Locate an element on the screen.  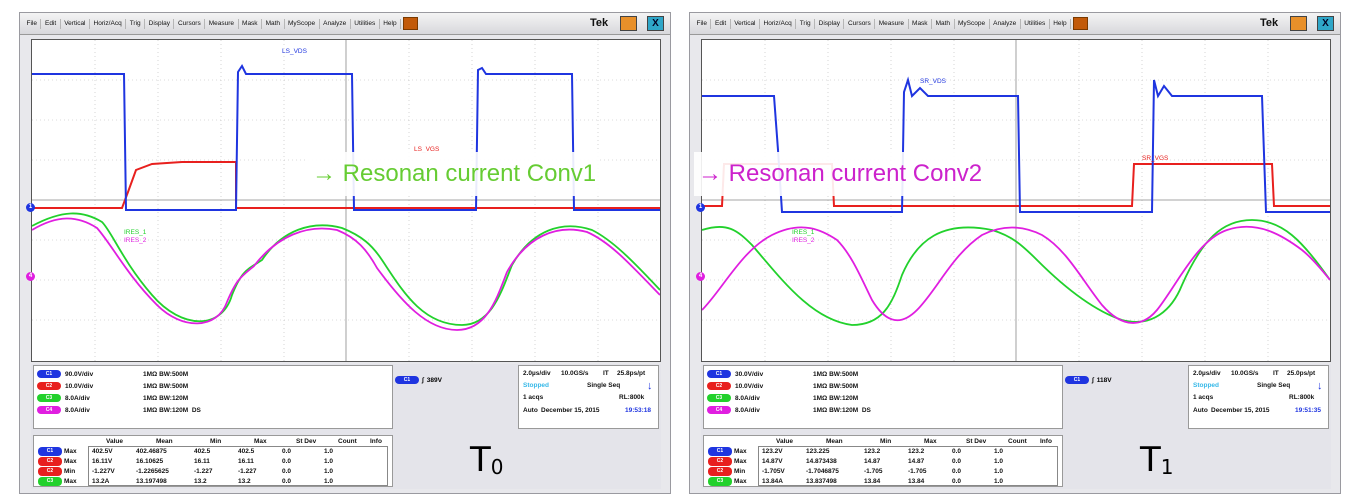
meas-row-value: 14.87V is located at coordinates (772, 461).